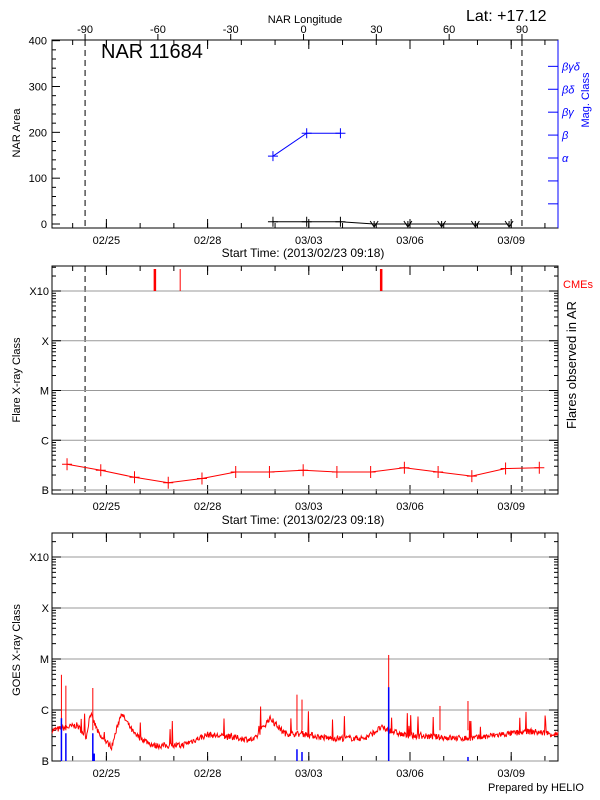 The image size is (600, 800). Describe the element at coordinates (158, 30) in the screenshot. I see `longitude-tick-label: -60` at that location.